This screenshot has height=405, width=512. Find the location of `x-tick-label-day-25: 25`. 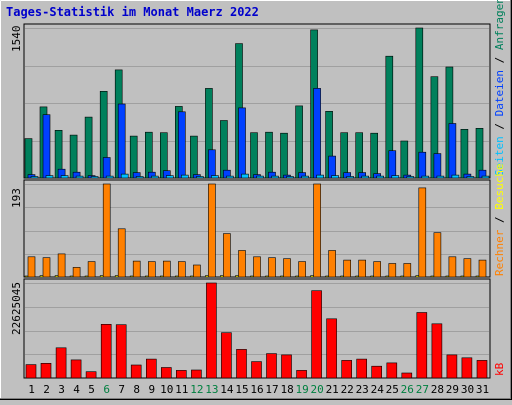

x-tick-label-day-25: 25 is located at coordinates (392, 389).